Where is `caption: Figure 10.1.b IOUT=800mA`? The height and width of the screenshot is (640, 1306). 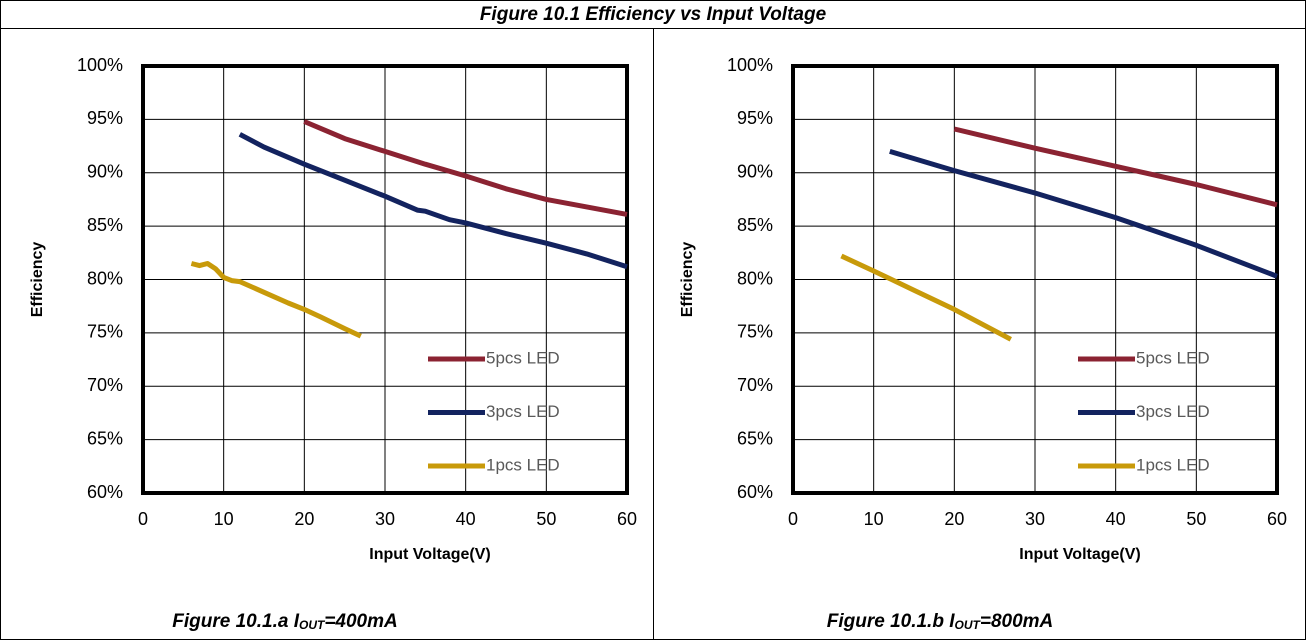
caption: Figure 10.1.b IOUT=800mA is located at coordinates (940, 621).